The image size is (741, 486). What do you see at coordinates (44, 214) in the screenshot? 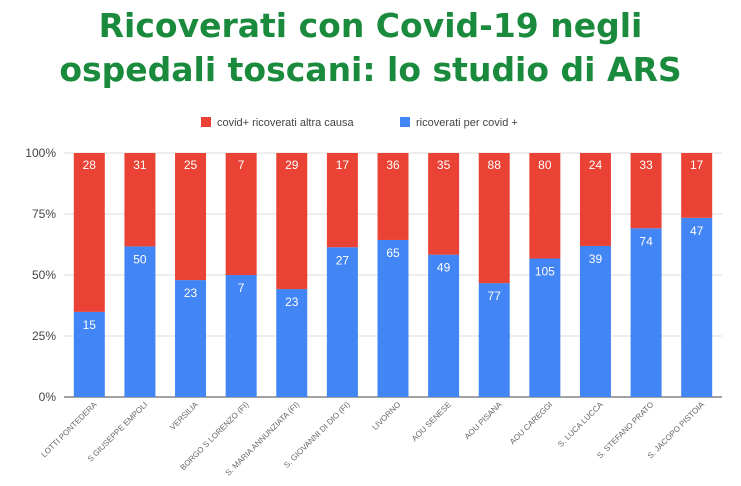
I see `y-tick-label: 75%` at bounding box center [44, 214].